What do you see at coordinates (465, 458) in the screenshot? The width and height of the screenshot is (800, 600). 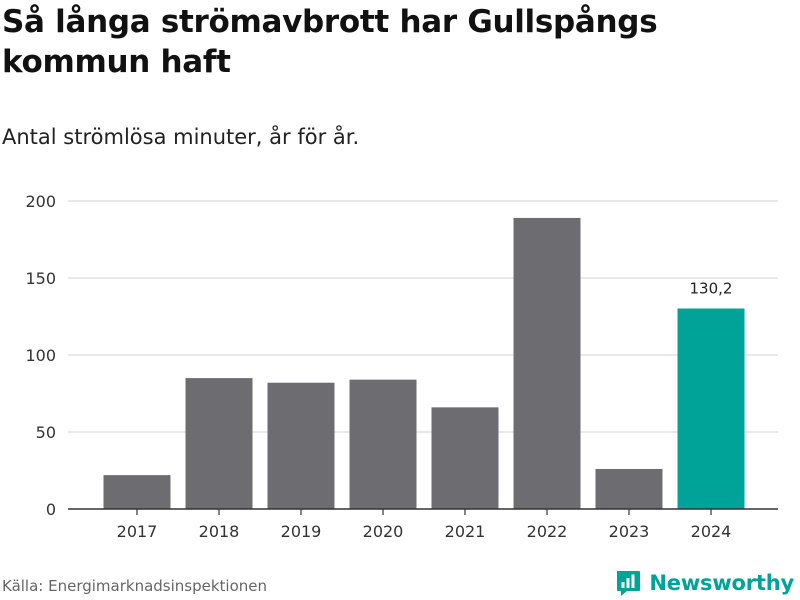 I see `bar-2021` at bounding box center [465, 458].